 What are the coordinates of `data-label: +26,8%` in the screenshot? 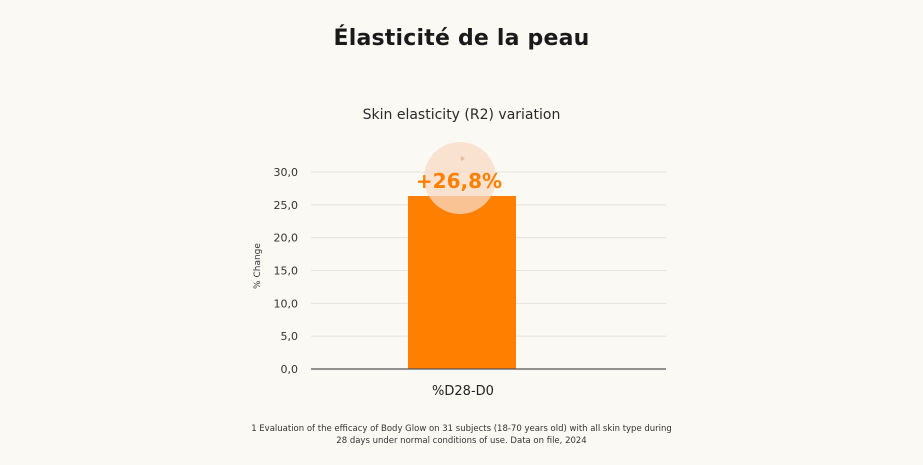 It's located at (459, 181).